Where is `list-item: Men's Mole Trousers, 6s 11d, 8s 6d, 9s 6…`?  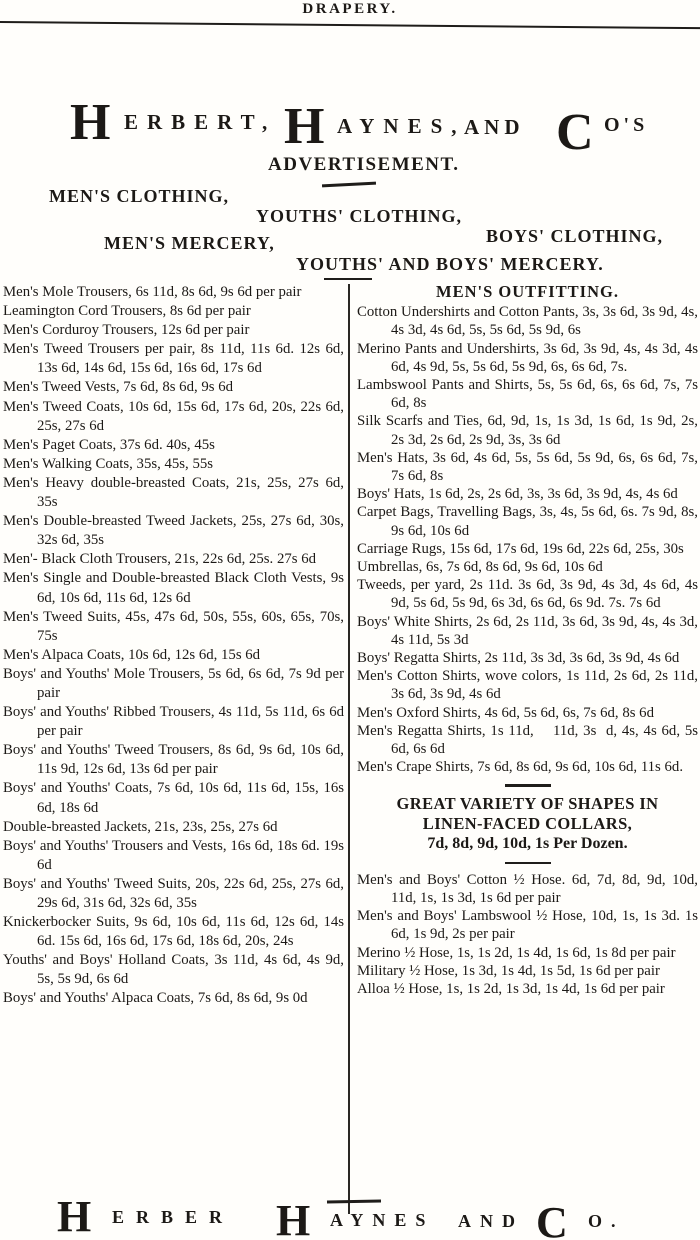 list-item: Men's Mole Trousers, 6s 11d, 8s 6d, 9s 6… is located at coordinates (152, 292).